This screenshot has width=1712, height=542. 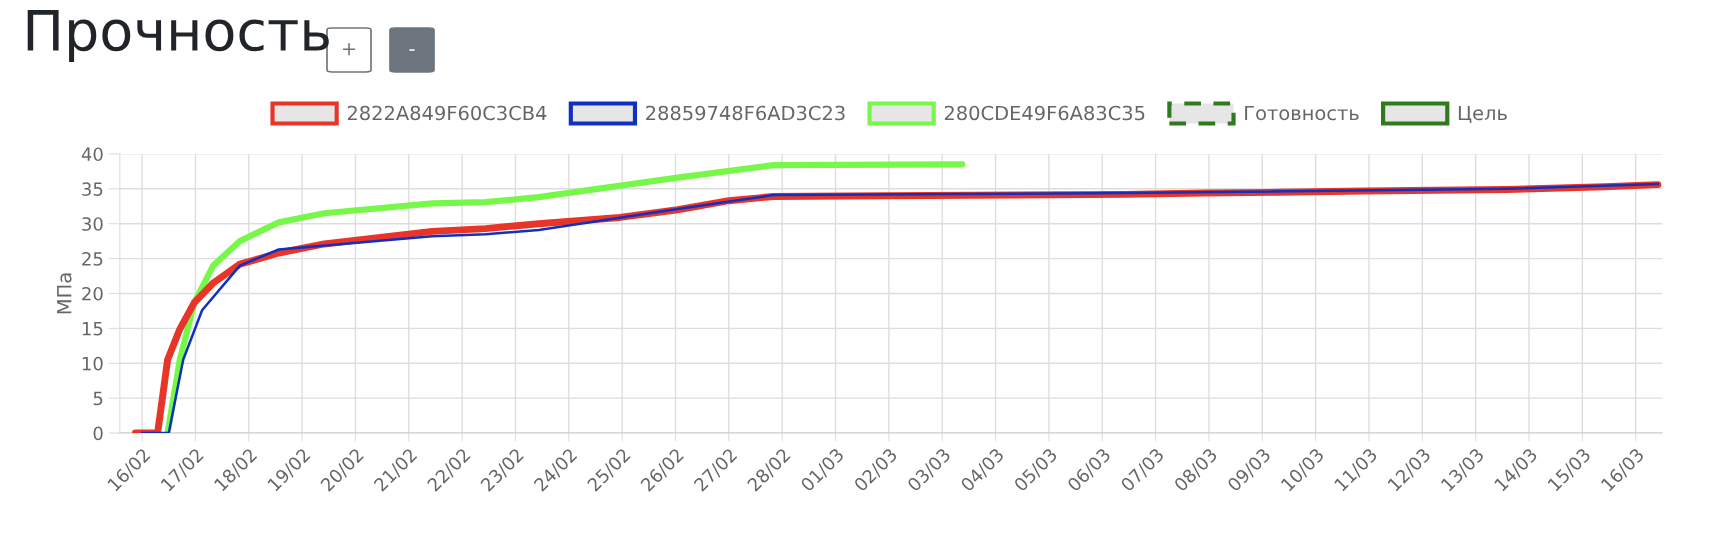 I want to click on y-tick-label: 25, so click(x=92, y=259).